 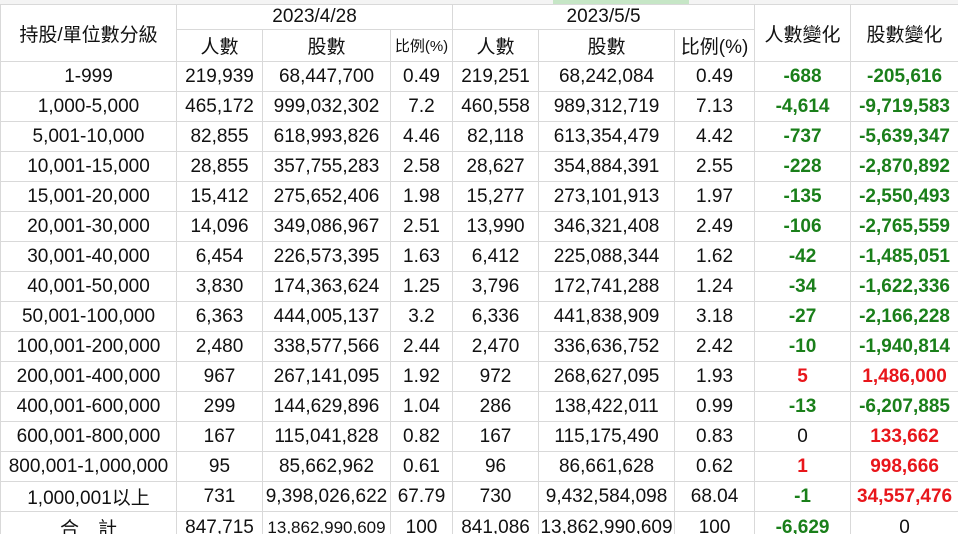 What do you see at coordinates (904, 496) in the screenshot?
I see `shares-change-cell: 34,557,476` at bounding box center [904, 496].